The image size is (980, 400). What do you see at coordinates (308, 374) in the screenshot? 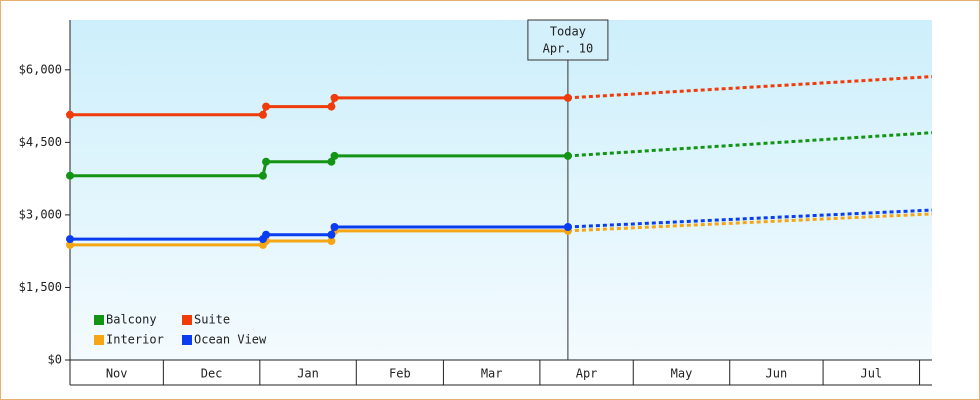
I see `x-tick-label: Jan` at bounding box center [308, 374].